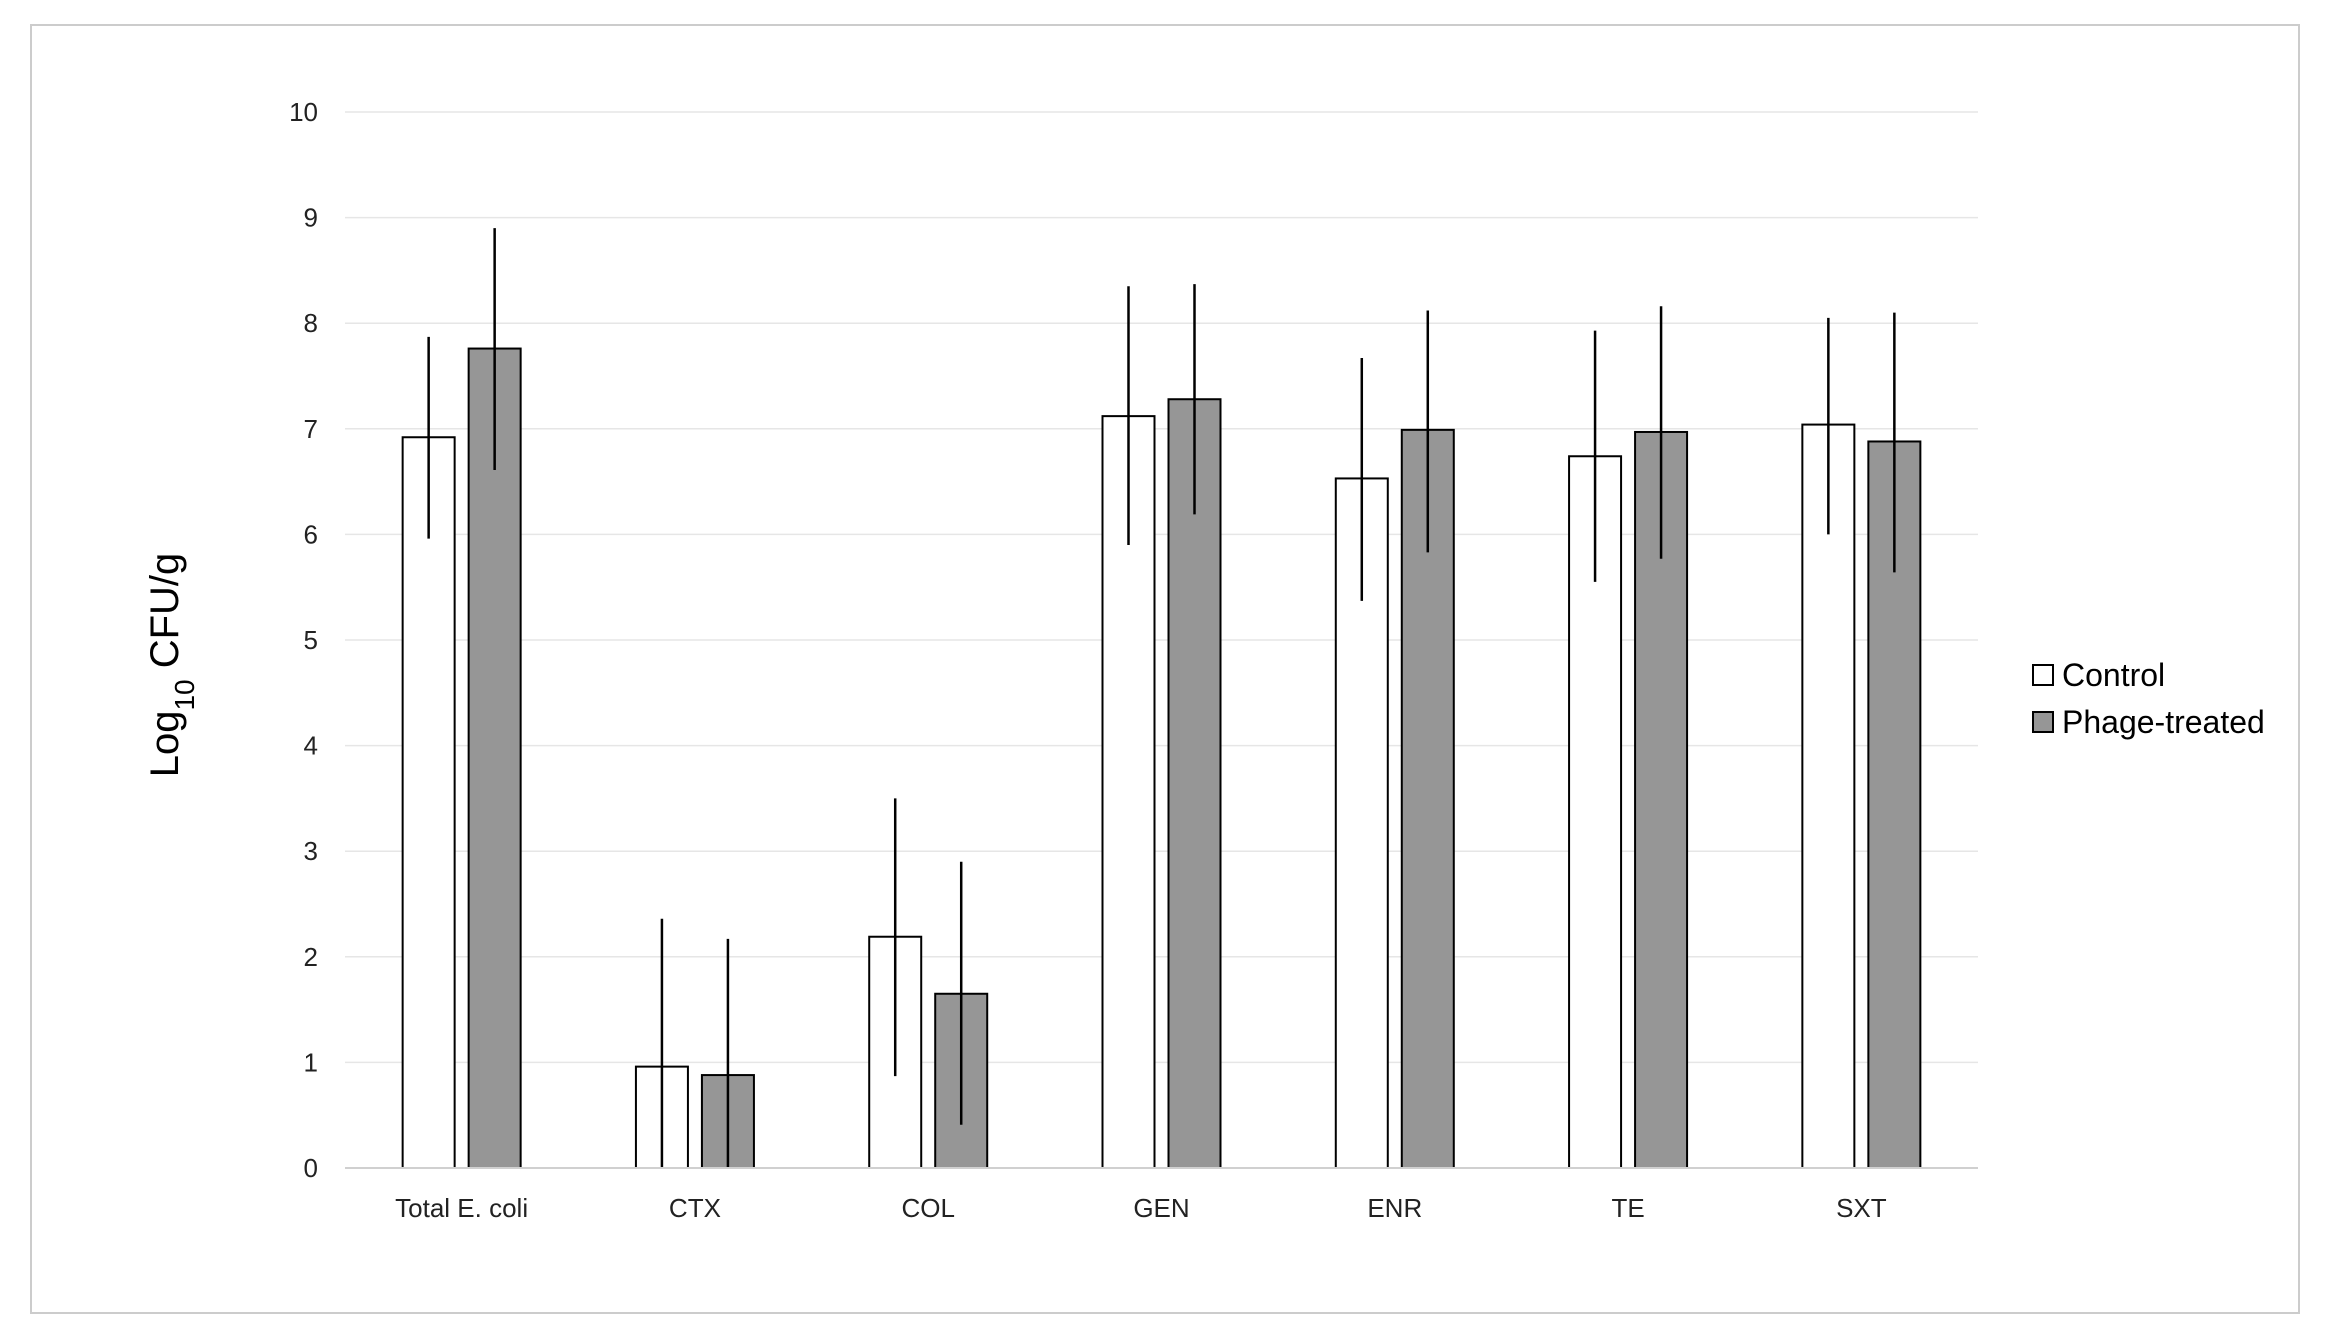 This screenshot has width=2325, height=1344. What do you see at coordinates (927, 1208) in the screenshot?
I see `category-label: COL` at bounding box center [927, 1208].